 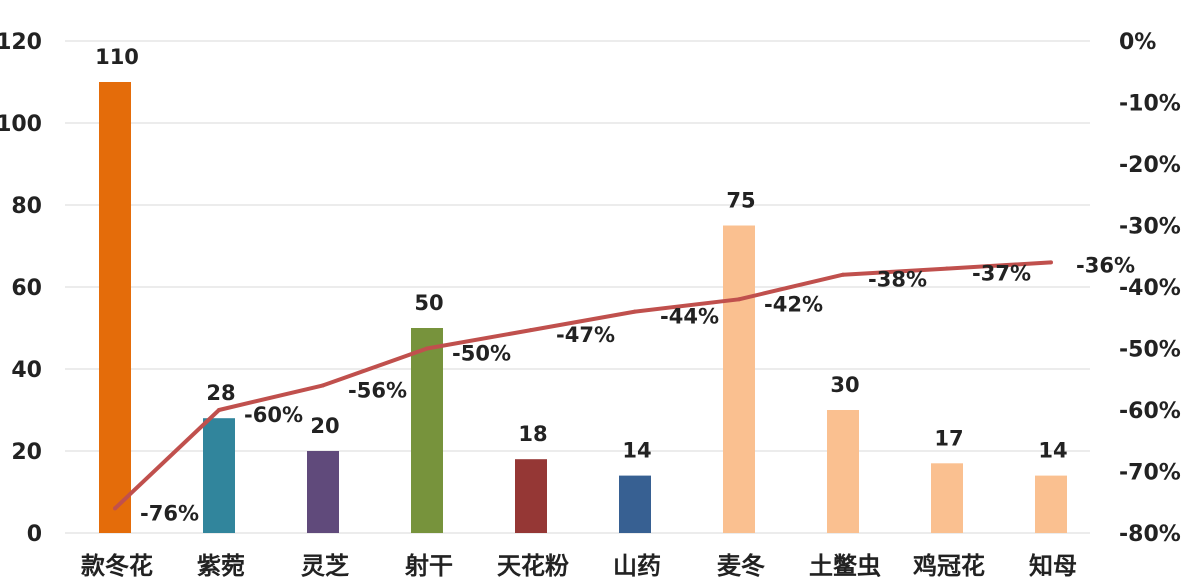 I want to click on percent-value-label: -60%, so click(x=273, y=415).